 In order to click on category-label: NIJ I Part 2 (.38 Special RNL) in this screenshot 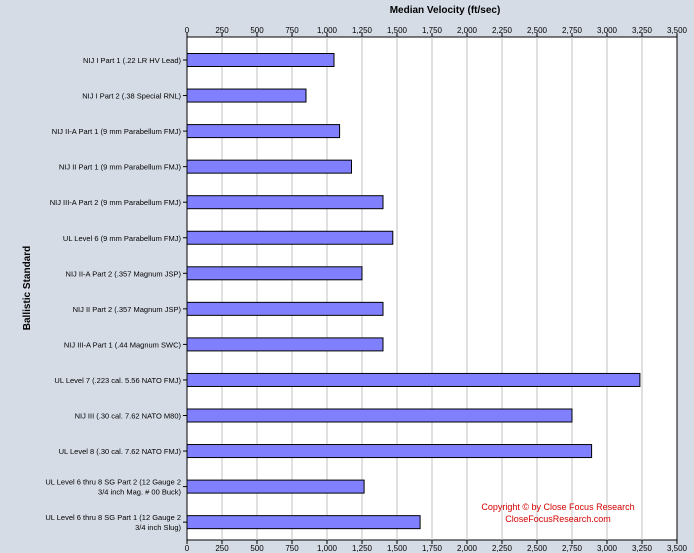, I will do `click(131, 96)`.